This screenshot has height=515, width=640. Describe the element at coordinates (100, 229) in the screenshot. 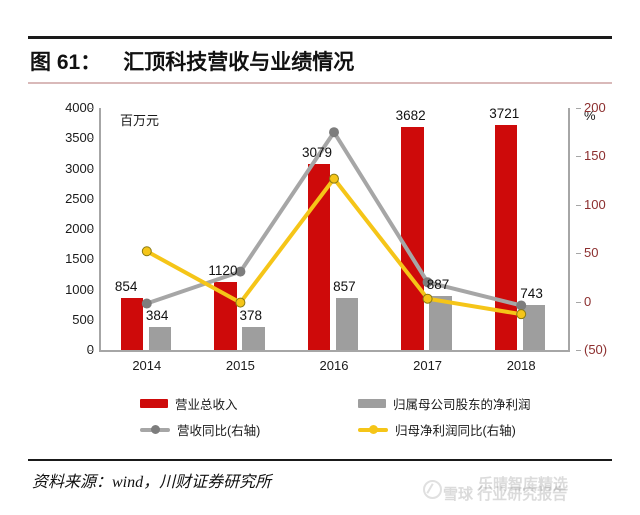

I see `y-axis-left-line` at that location.